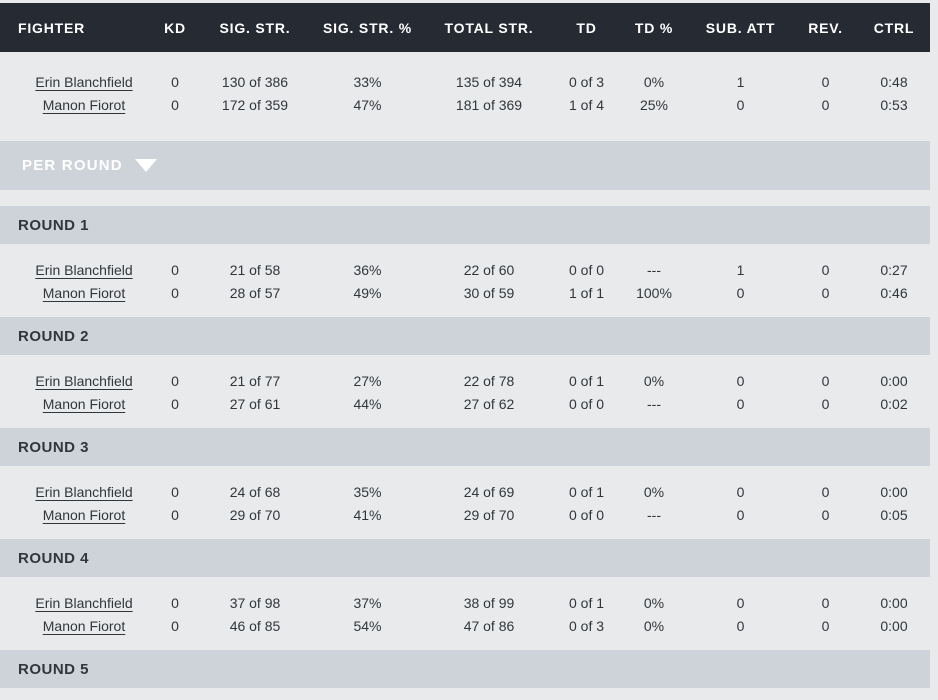 The image size is (938, 700). I want to click on stat-cell: 24 of 69, so click(489, 491).